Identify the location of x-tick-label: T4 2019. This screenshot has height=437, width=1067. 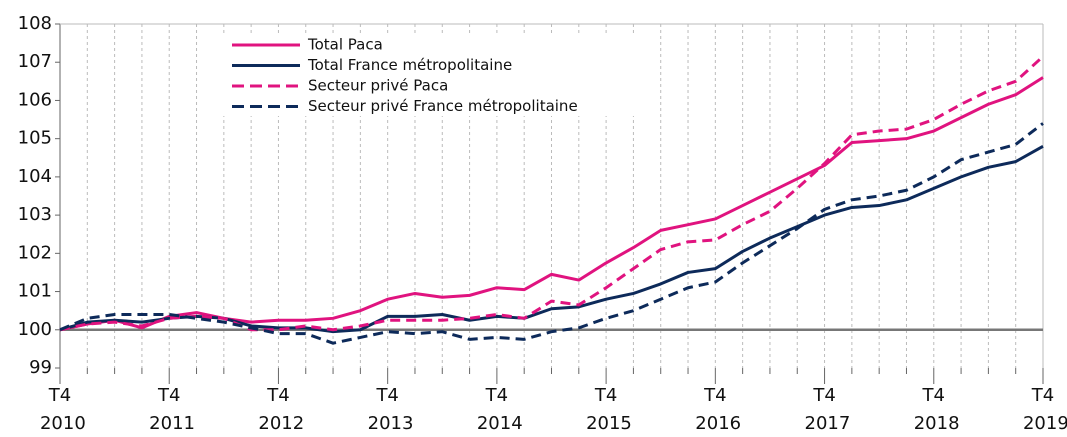
(1042, 409).